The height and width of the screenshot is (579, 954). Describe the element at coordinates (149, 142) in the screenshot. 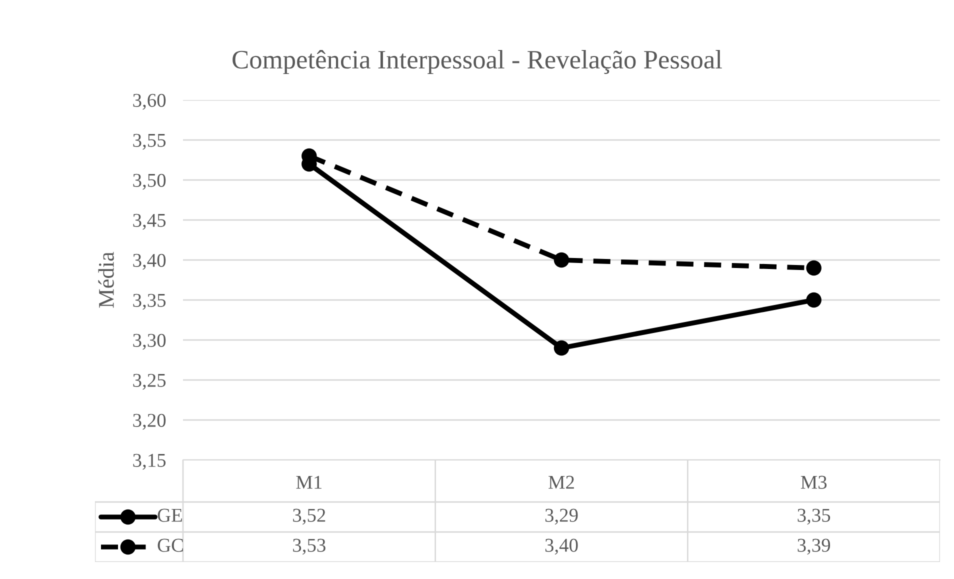

I see `y-tick-label: 3,55` at that location.